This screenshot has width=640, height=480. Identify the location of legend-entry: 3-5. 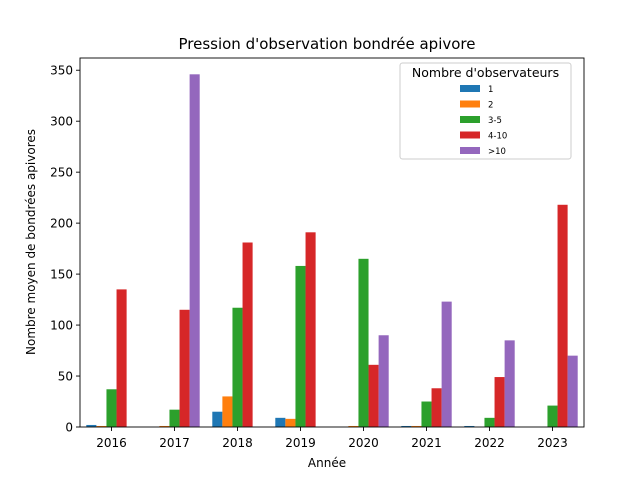
(495, 121).